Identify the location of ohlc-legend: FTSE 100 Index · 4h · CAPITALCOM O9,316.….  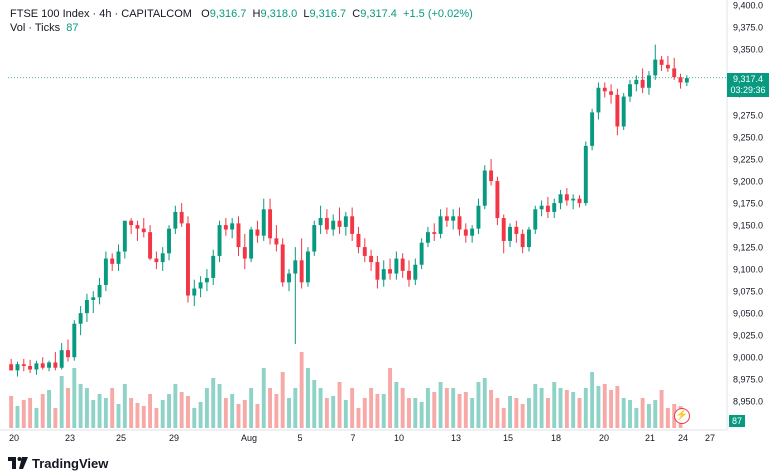
(241, 14).